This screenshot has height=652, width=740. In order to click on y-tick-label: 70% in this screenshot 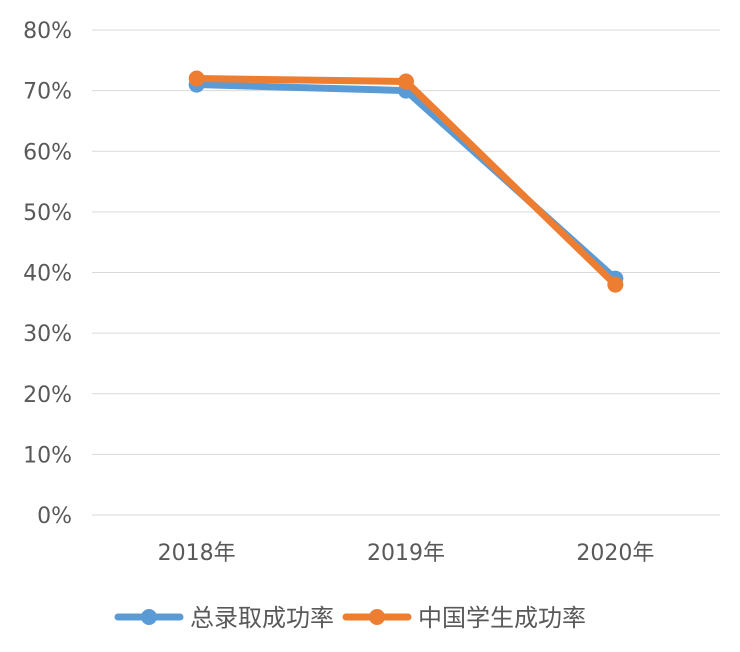, I will do `click(47, 92)`.